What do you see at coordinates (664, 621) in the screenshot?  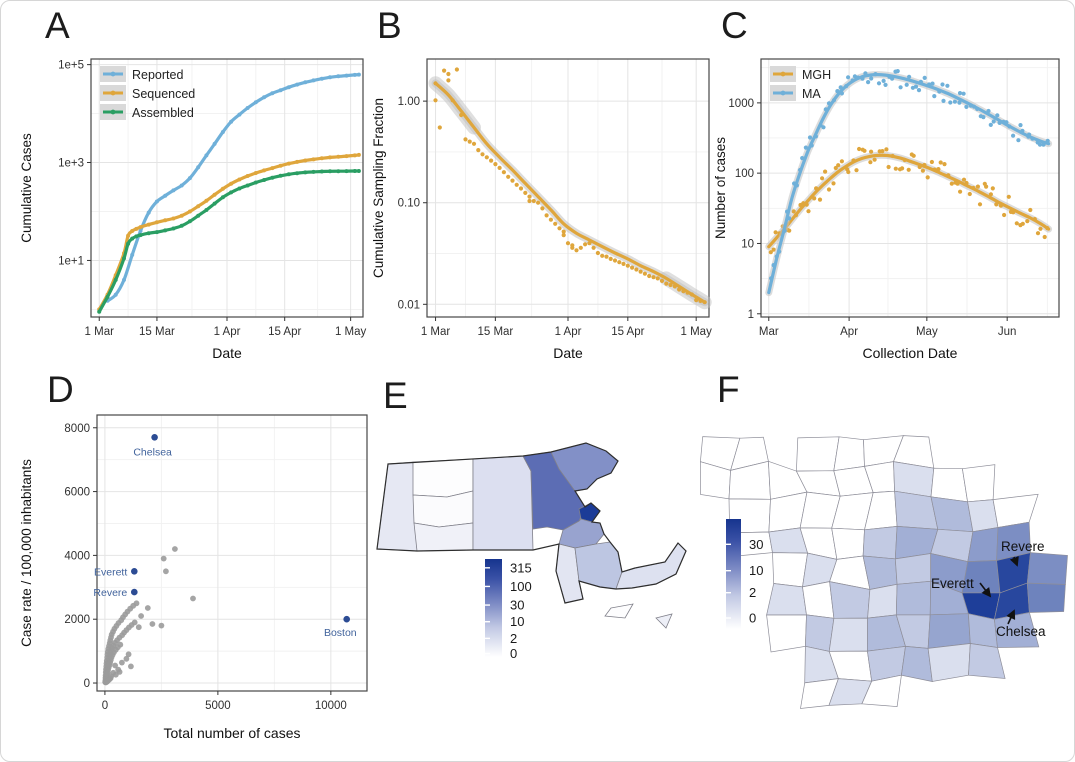 I see `county-nantucket` at bounding box center [664, 621].